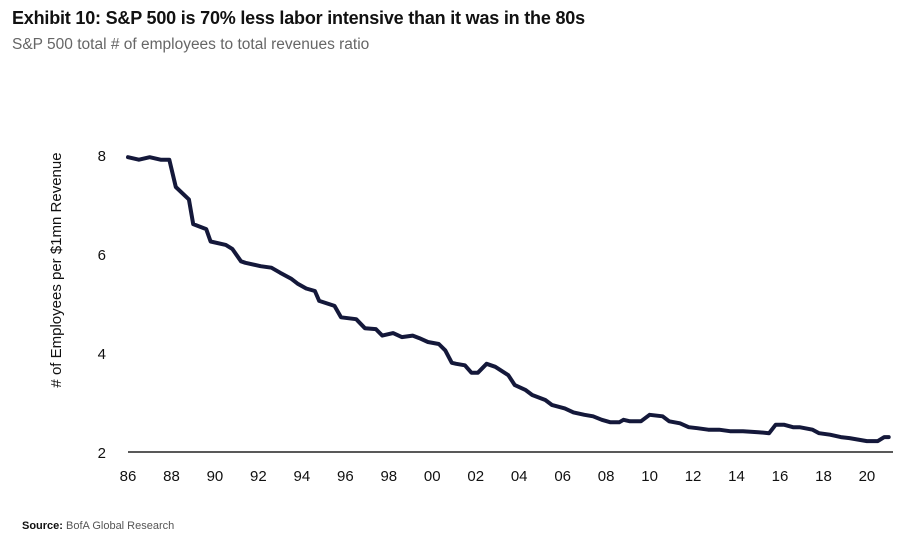 The height and width of the screenshot is (546, 910). Describe the element at coordinates (102, 156) in the screenshot. I see `y-tick-label: 8` at that location.